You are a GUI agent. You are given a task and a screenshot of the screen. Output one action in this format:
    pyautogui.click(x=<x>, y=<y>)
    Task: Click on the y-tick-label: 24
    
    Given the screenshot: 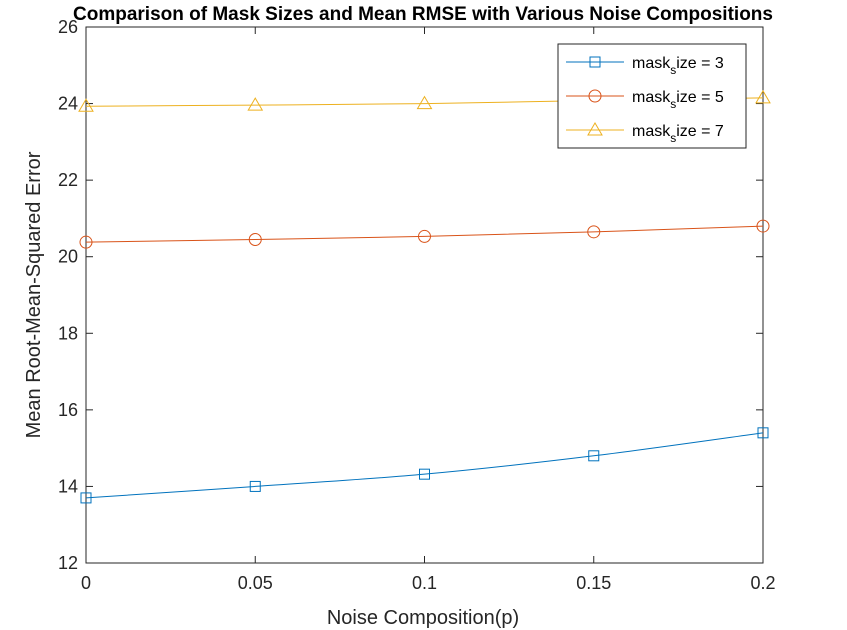 What is the action you would take?
    pyautogui.click(x=68, y=104)
    